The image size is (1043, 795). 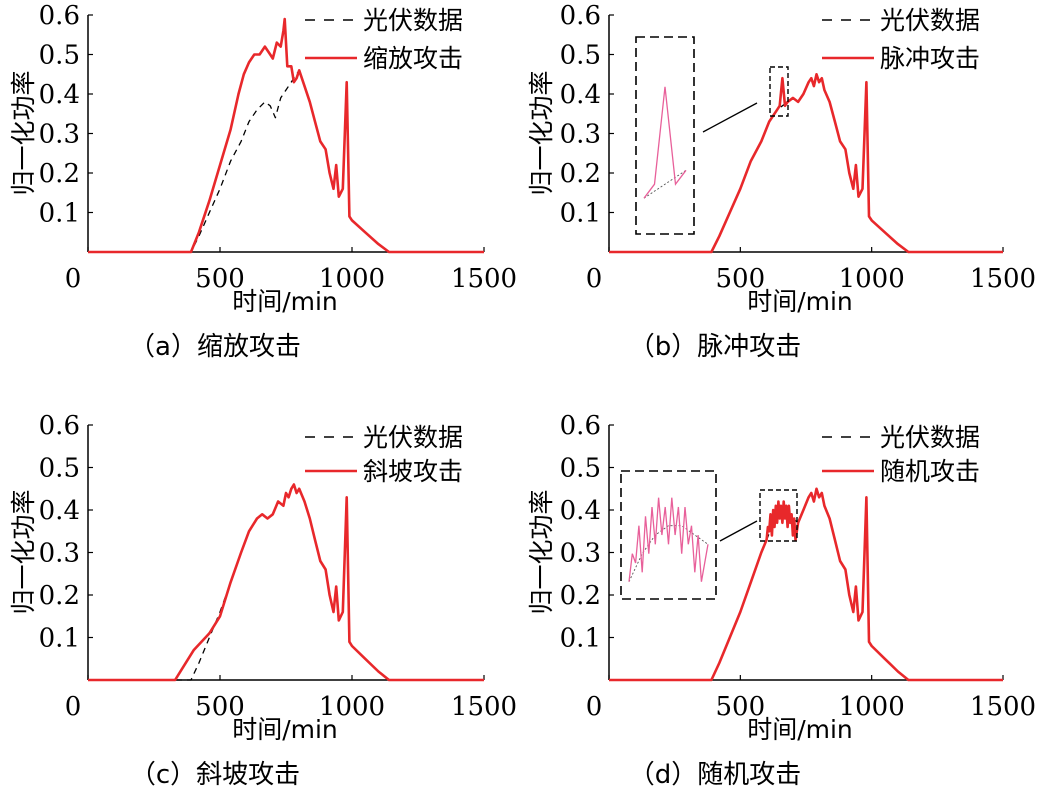 What do you see at coordinates (715, 347) in the screenshot?
I see `panel-caption: （b）脉冲攻击` at bounding box center [715, 347].